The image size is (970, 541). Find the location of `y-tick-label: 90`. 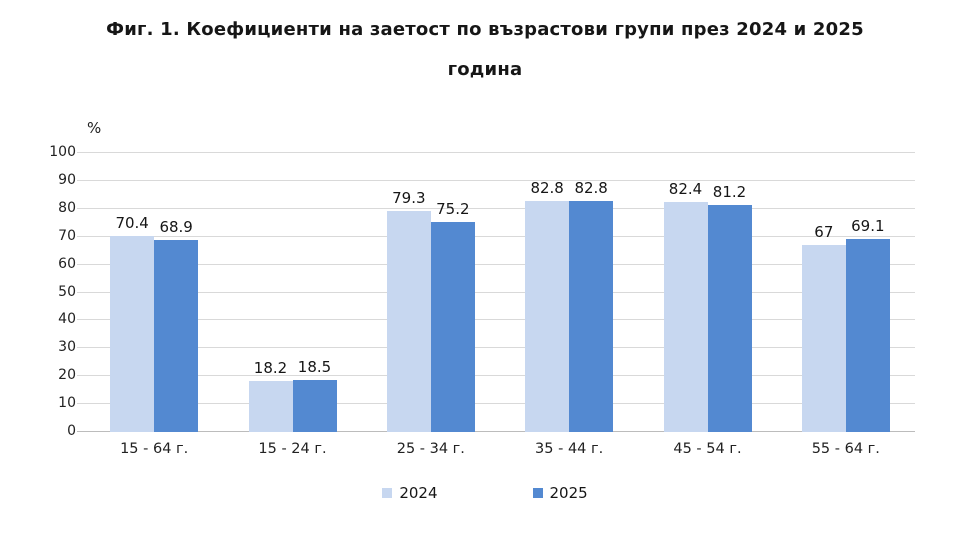

y-tick-label: 90 is located at coordinates (67, 179).